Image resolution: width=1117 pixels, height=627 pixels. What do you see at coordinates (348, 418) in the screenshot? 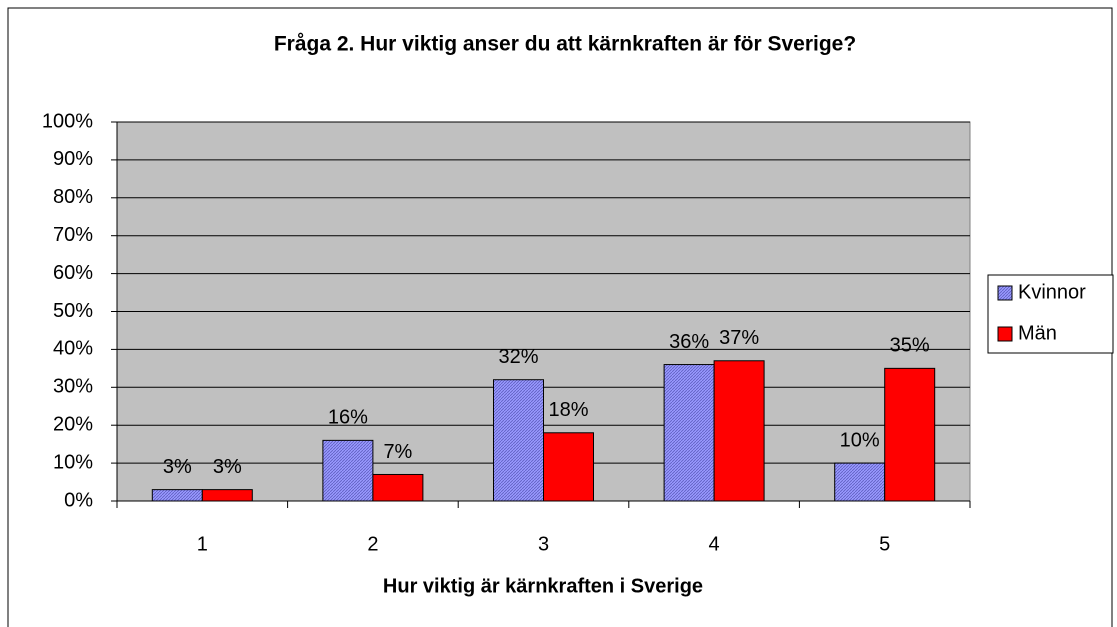
I see `data-label: 16%` at bounding box center [348, 418].